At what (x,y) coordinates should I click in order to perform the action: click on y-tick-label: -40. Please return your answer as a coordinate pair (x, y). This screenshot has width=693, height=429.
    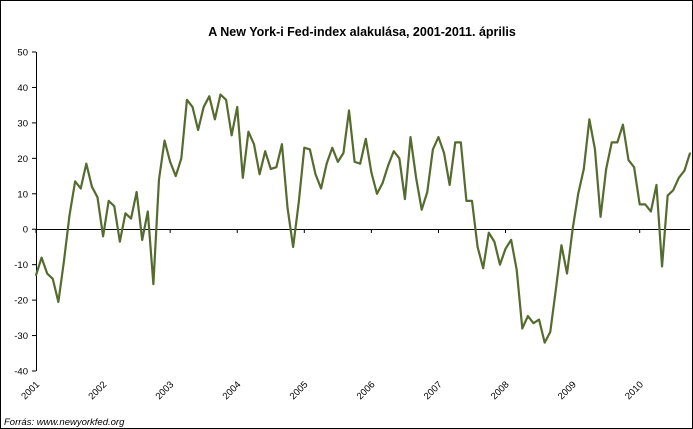
    Looking at the image, I should click on (21, 372).